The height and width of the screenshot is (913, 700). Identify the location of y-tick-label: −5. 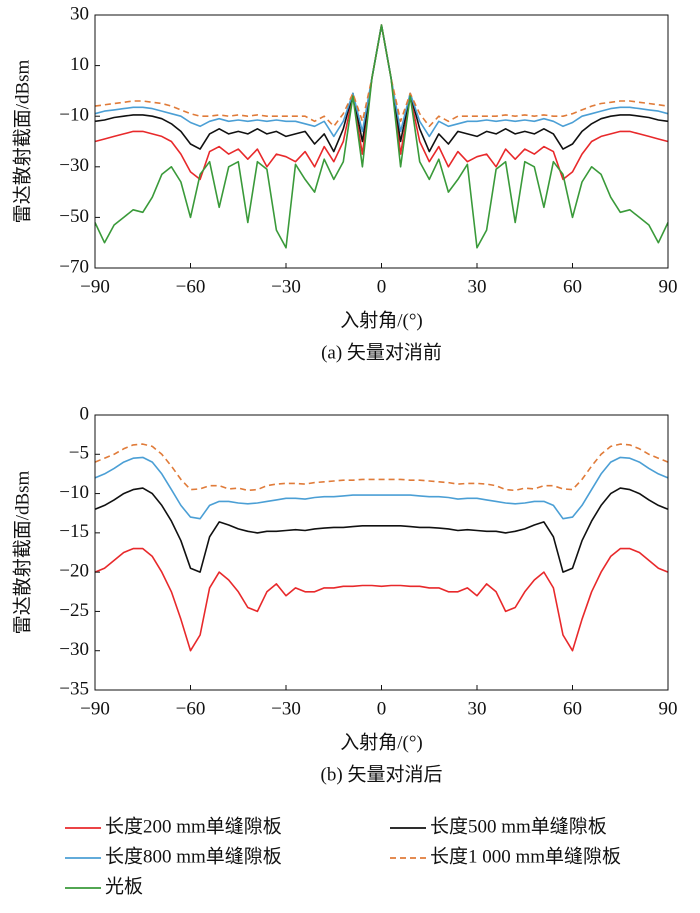
(79, 453).